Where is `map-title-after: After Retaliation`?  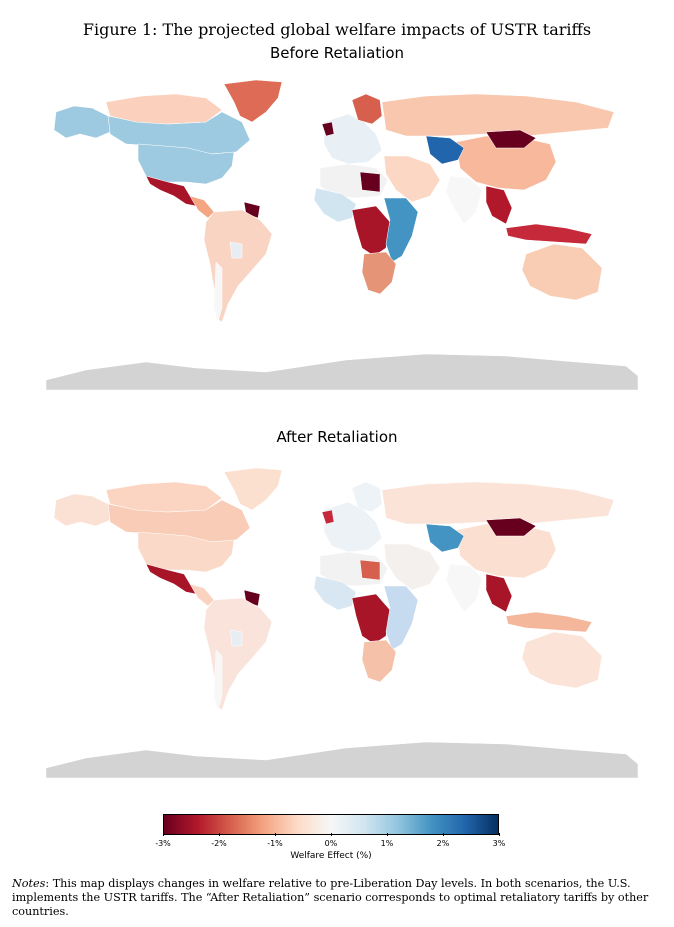 map-title-after: After Retaliation is located at coordinates (337, 437).